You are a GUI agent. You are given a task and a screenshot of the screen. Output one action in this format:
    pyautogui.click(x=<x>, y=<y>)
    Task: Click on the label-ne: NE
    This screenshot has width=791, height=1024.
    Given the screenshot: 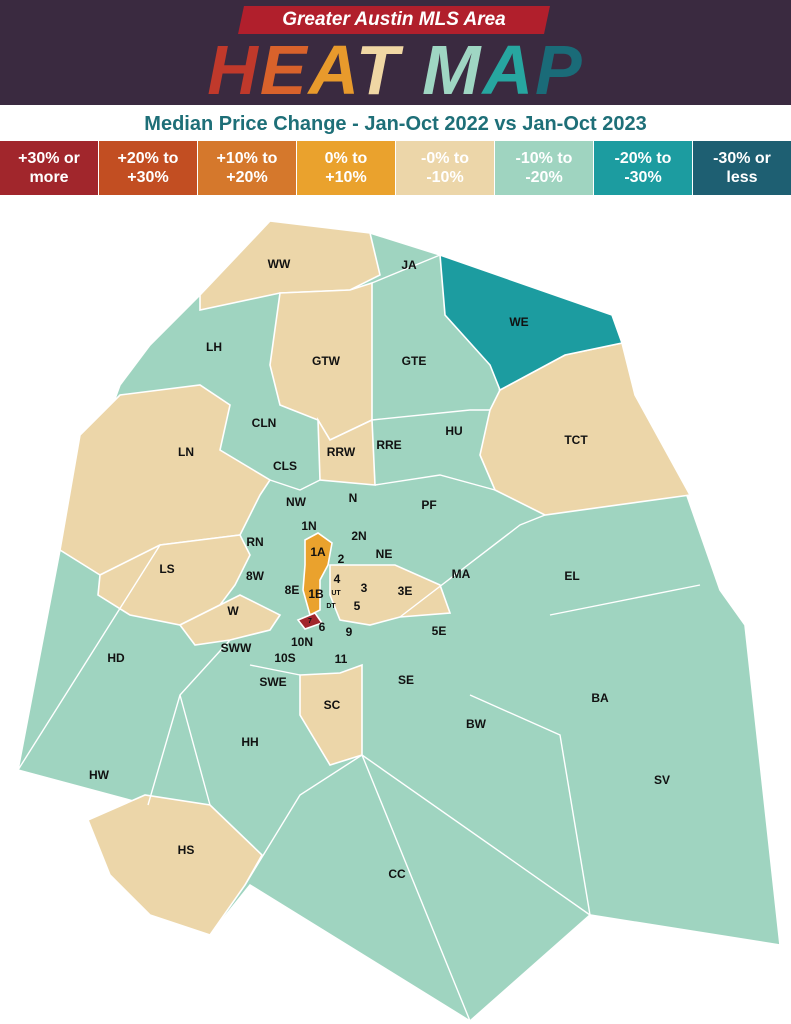 What is the action you would take?
    pyautogui.click(x=384, y=554)
    